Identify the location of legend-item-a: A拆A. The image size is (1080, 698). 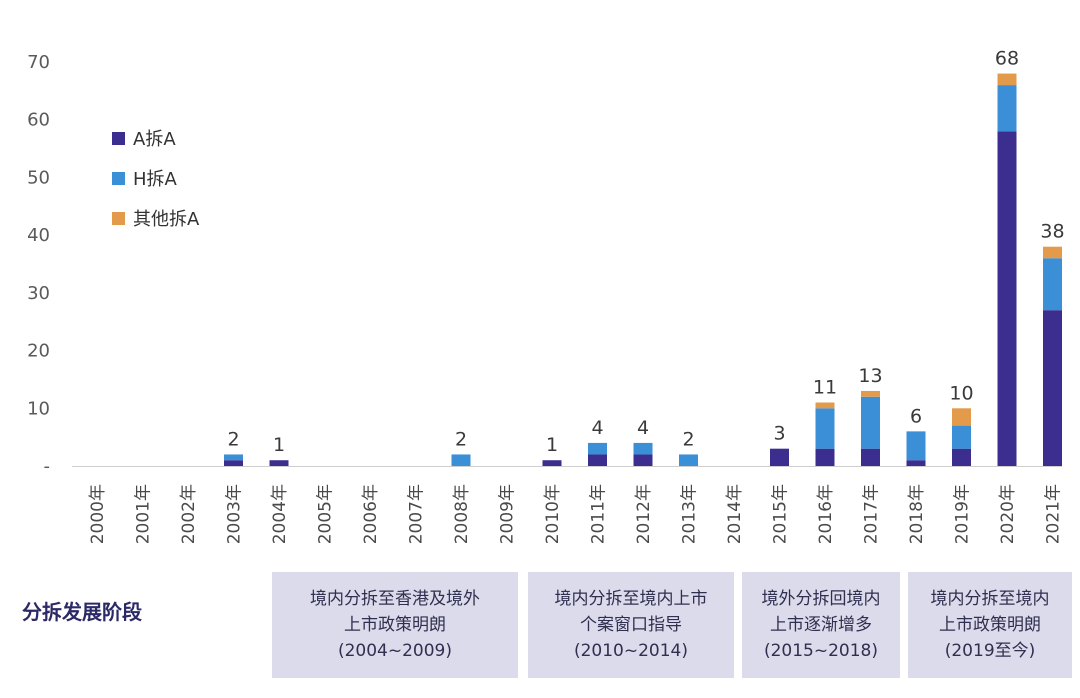
(155, 138).